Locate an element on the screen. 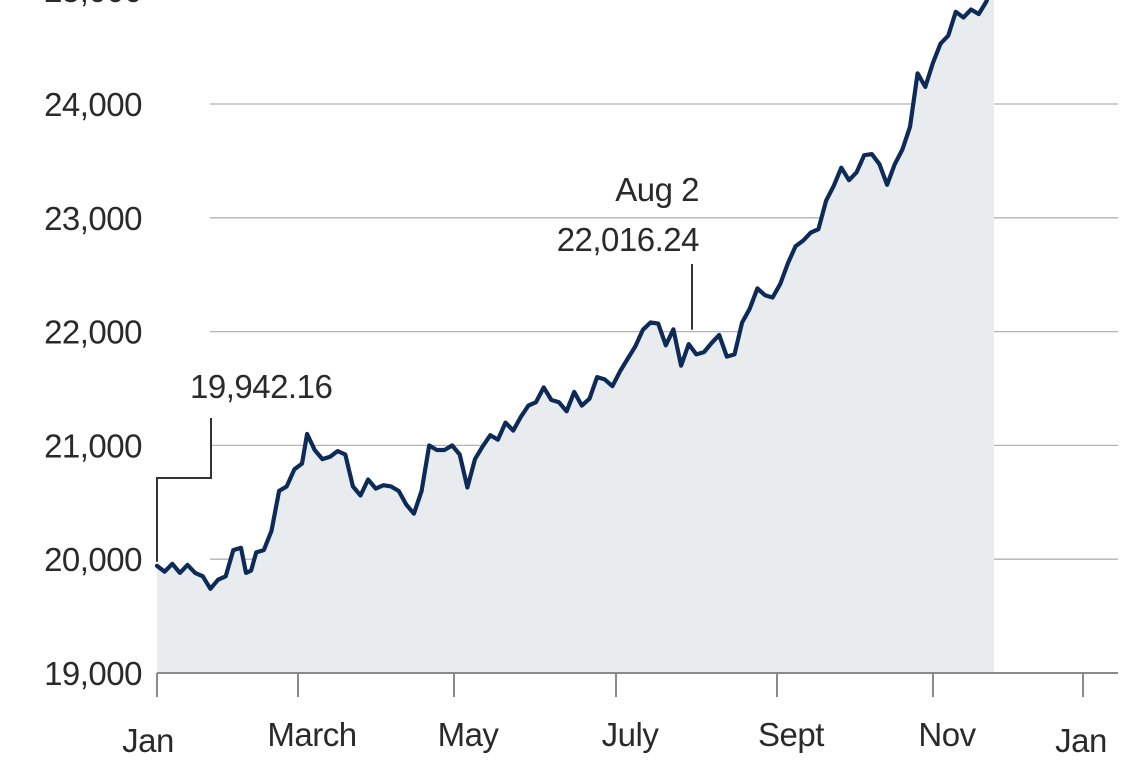  y-tick-label: 23,000 is located at coordinates (93, 218).